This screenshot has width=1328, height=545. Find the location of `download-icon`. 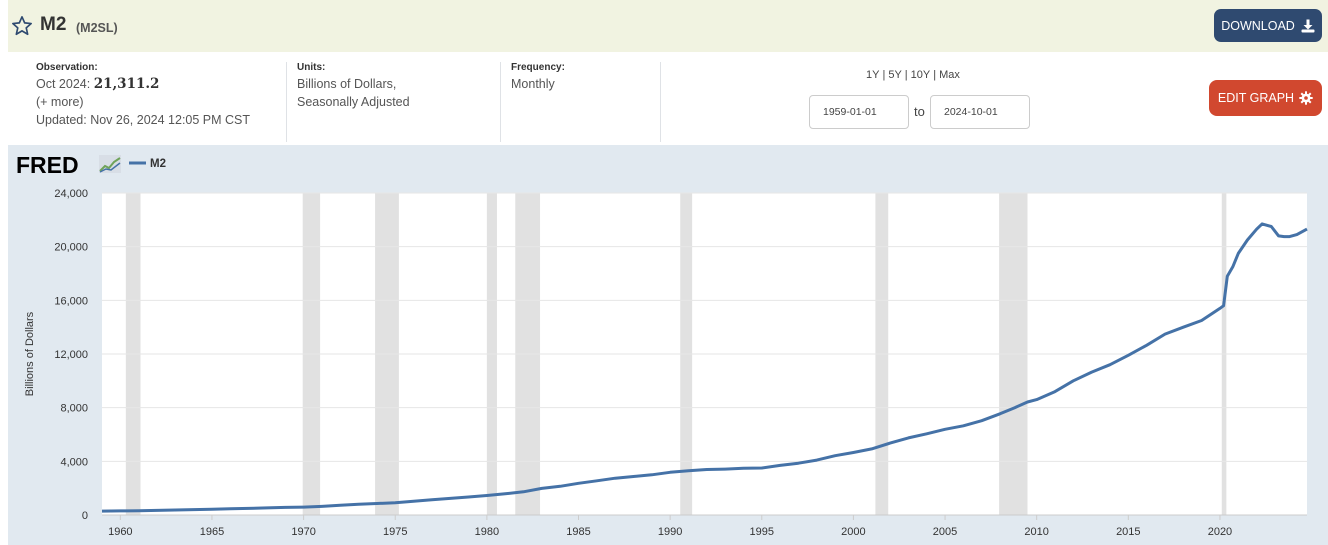

download-icon is located at coordinates (1308, 25).